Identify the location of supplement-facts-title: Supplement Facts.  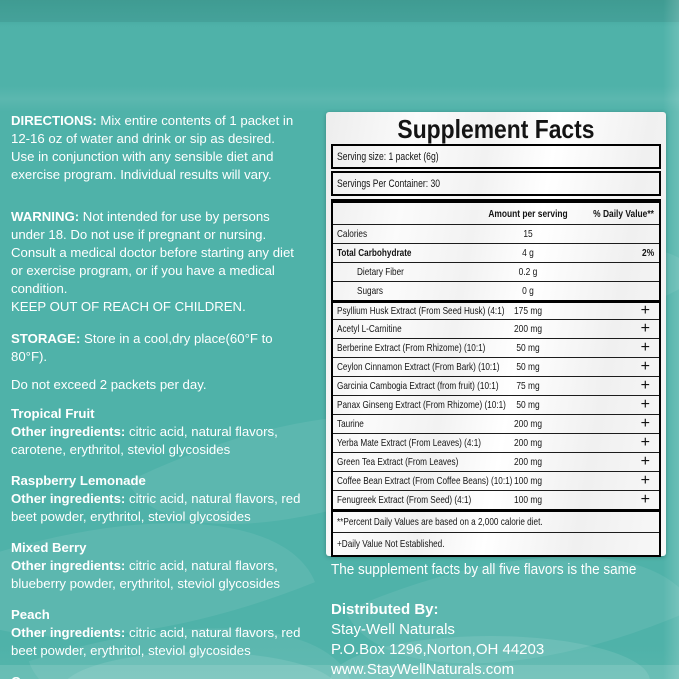
(496, 128).